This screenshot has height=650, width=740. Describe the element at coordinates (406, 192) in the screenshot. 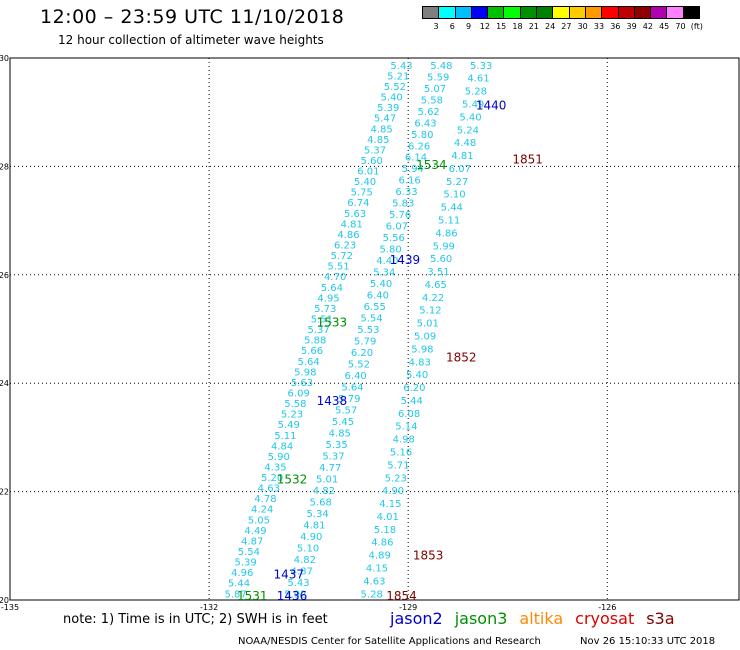

I see `wave-height-label: 6.33` at that location.